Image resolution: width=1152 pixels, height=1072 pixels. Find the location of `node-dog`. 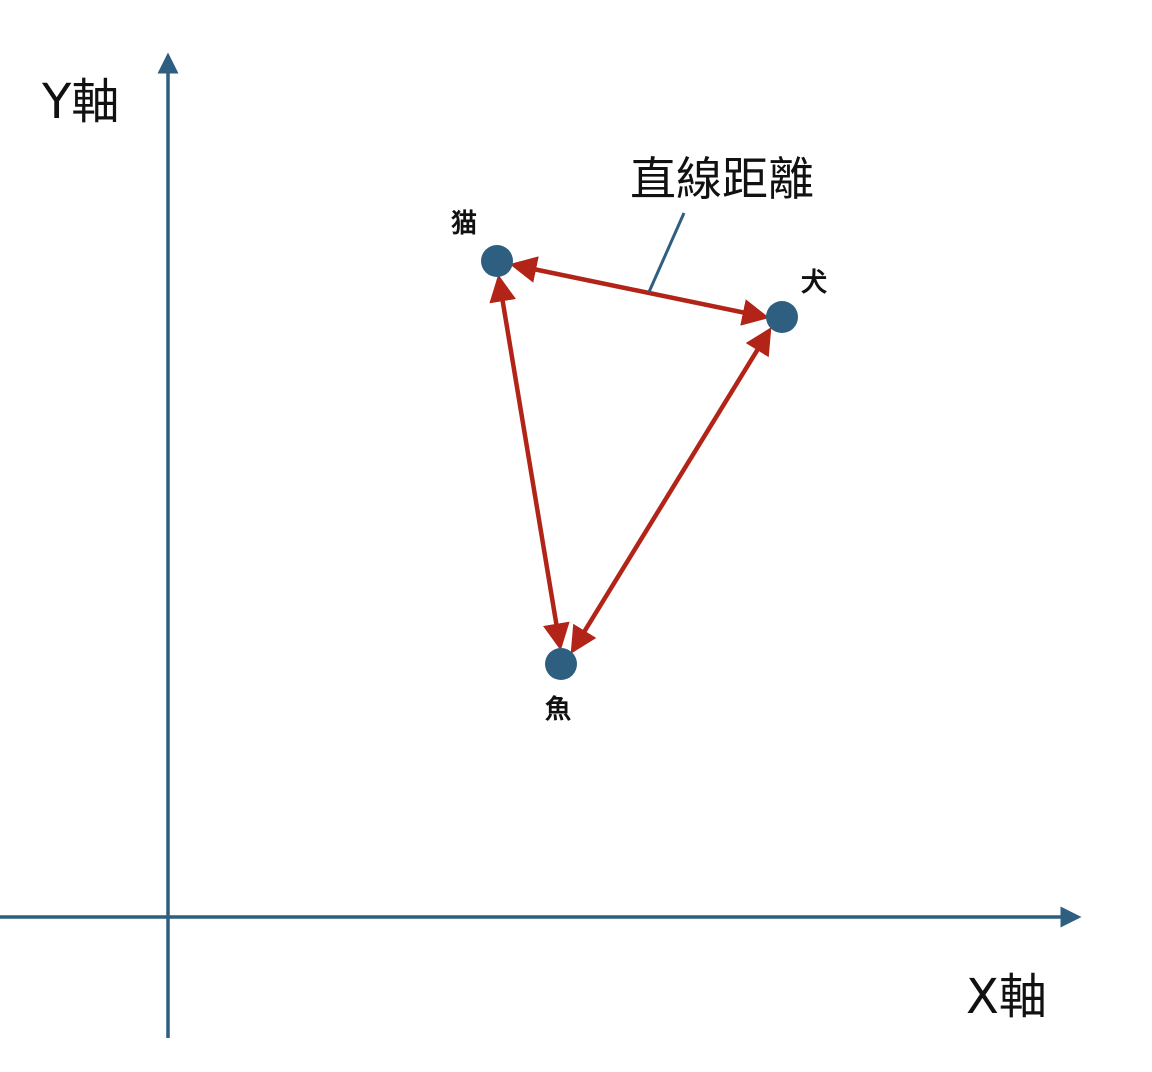

node-dog is located at coordinates (782, 317).